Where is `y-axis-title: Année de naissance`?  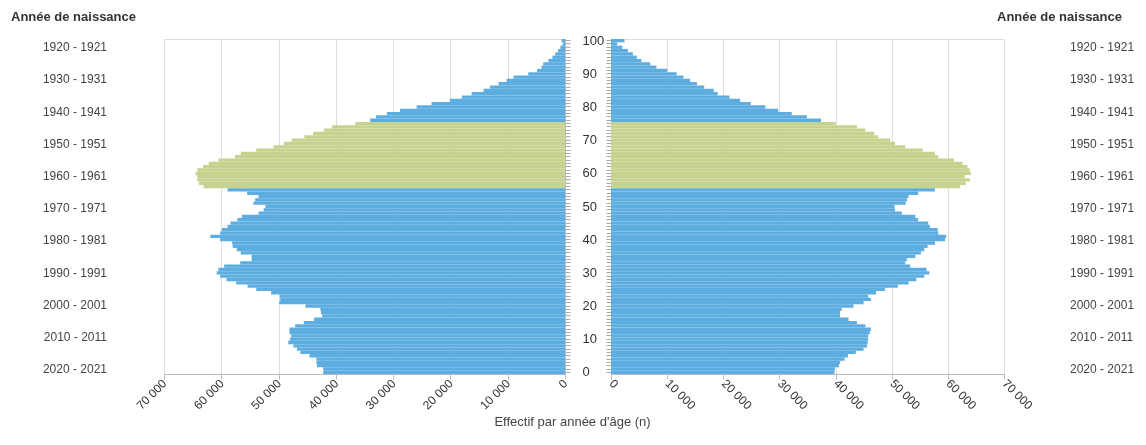 y-axis-title: Année de naissance is located at coordinates (73, 16).